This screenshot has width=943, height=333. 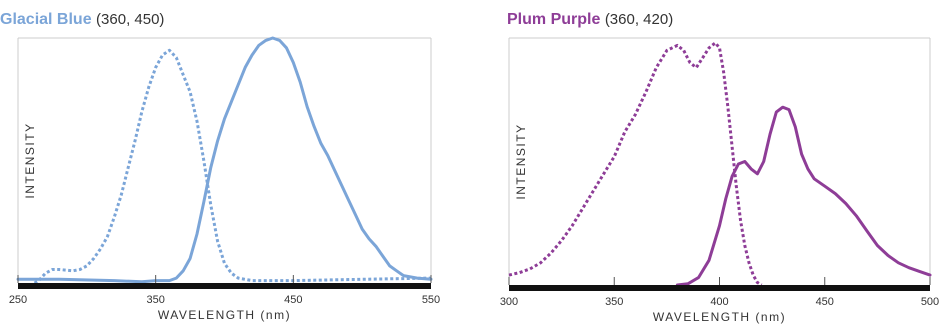 What do you see at coordinates (46, 19) in the screenshot?
I see `dye-name: Glacial Blue` at bounding box center [46, 19].